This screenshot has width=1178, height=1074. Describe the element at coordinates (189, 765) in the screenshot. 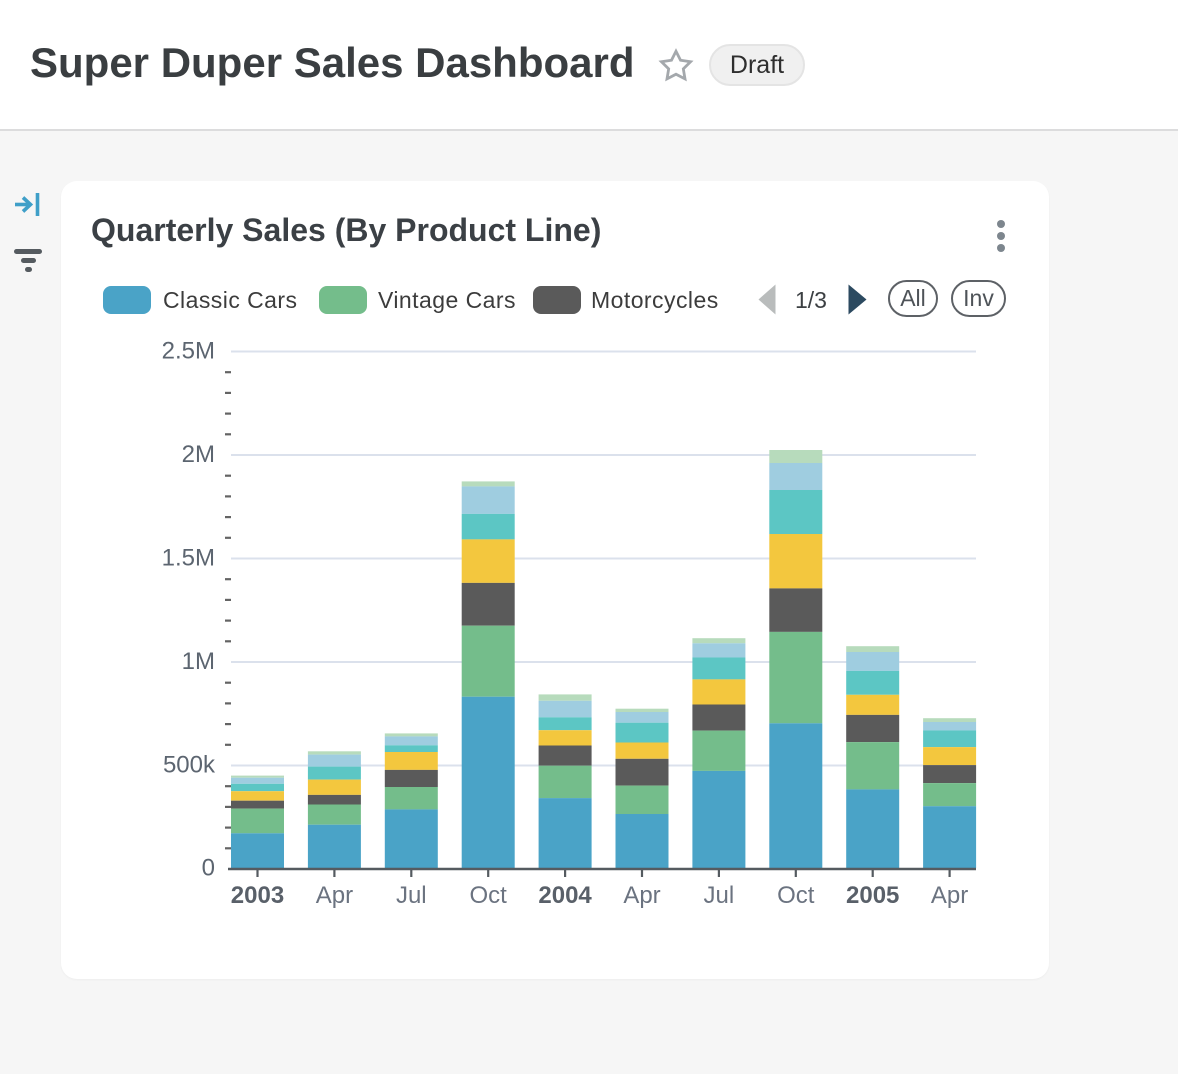

I see `svg-text: 500k` at that location.